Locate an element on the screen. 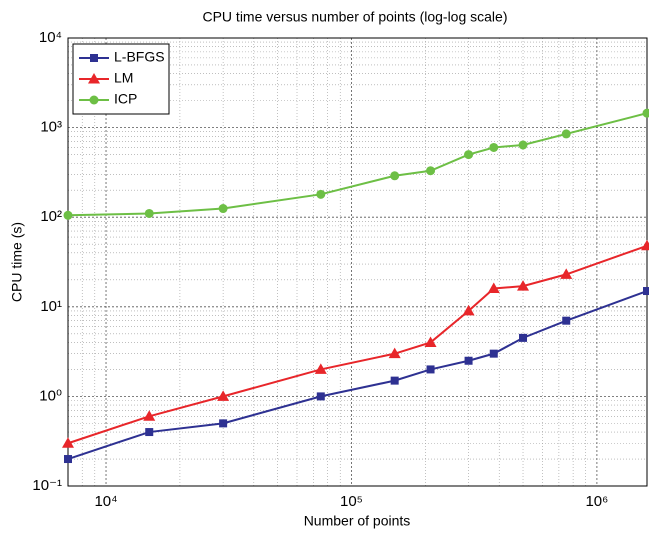 Image resolution: width=649 pixels, height=534 pixels. x-axis-label: Number of points is located at coordinates (357, 521).